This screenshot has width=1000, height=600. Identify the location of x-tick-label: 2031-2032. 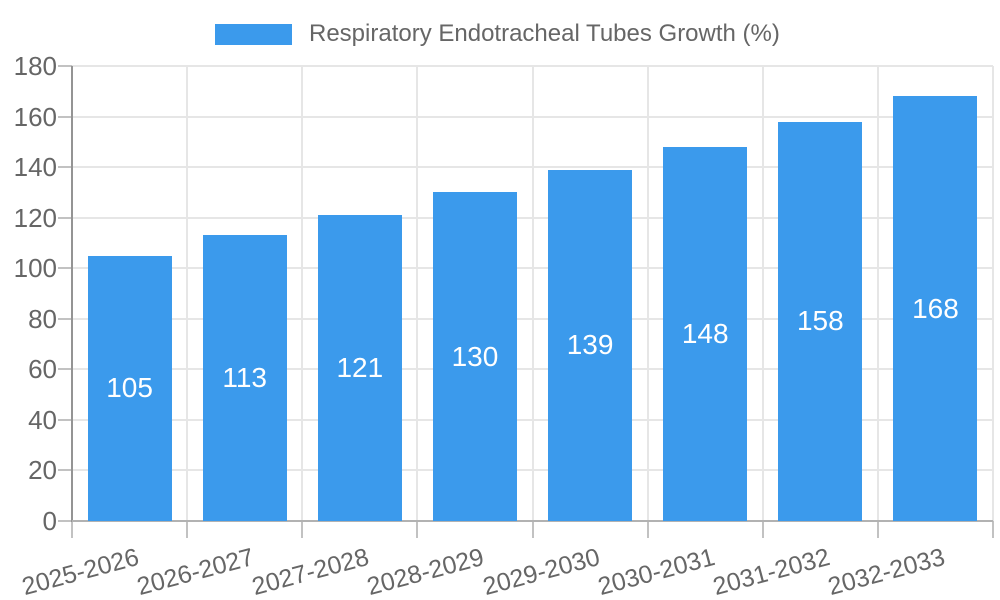
(771, 571).